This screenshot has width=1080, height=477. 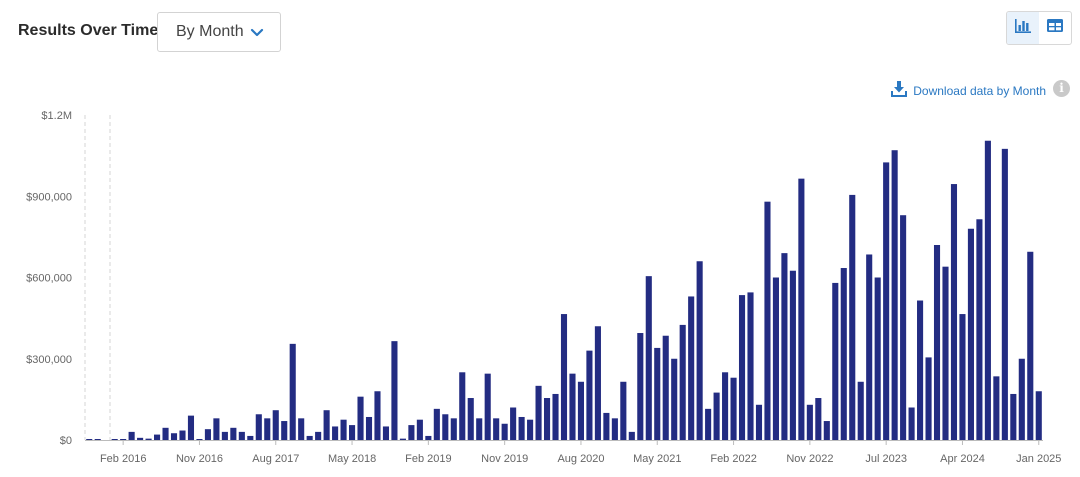 What do you see at coordinates (968, 90) in the screenshot?
I see `download-data-link: Download data by Month` at bounding box center [968, 90].